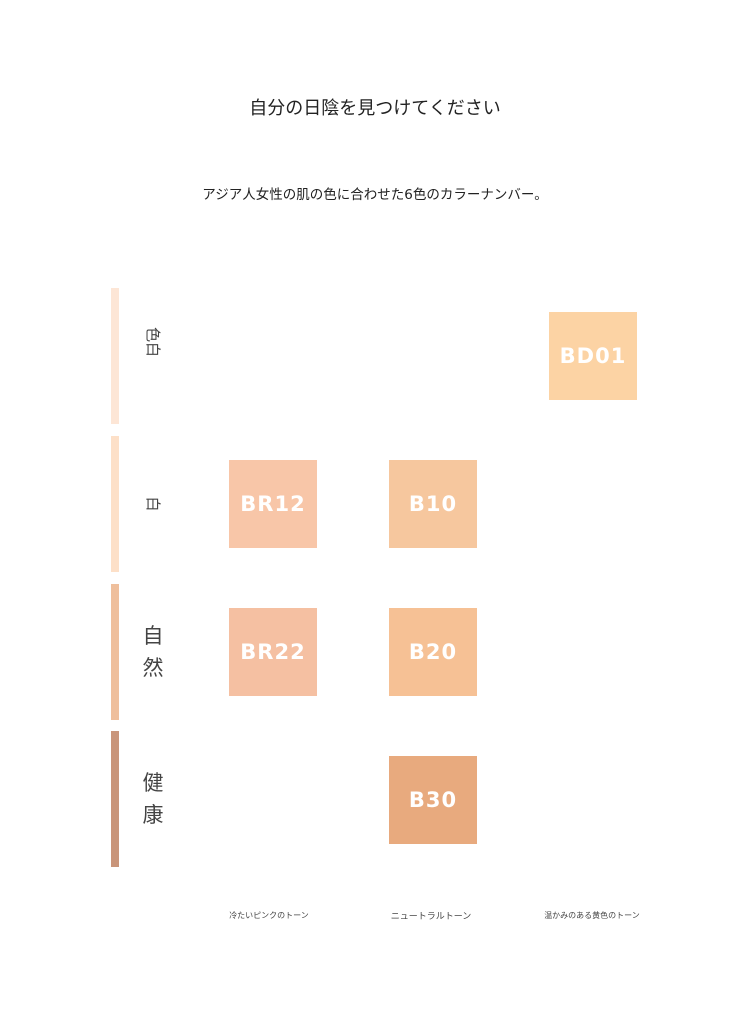 This screenshot has width=750, height=1032. I want to click on row-bar-white, so click(115, 504).